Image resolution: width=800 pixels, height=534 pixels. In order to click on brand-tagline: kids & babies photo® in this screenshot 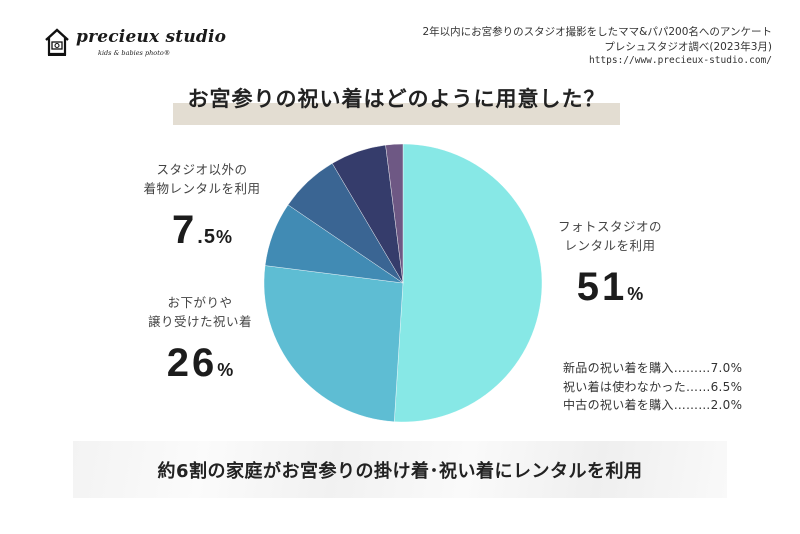, I will do `click(134, 53)`.